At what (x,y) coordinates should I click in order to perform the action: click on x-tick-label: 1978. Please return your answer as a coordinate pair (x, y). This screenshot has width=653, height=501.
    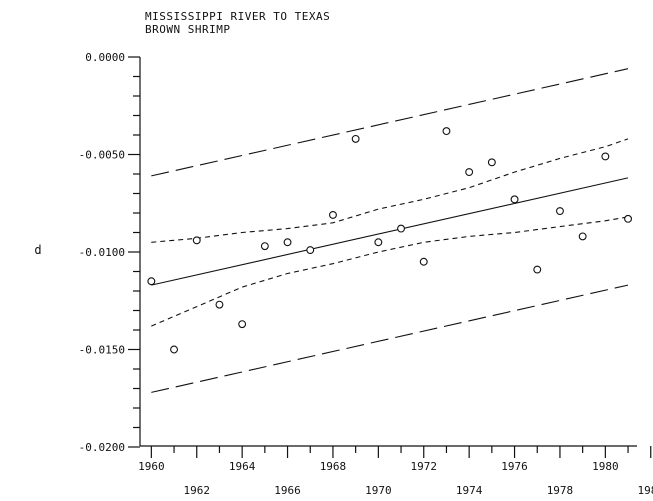
    Looking at the image, I should click on (560, 490).